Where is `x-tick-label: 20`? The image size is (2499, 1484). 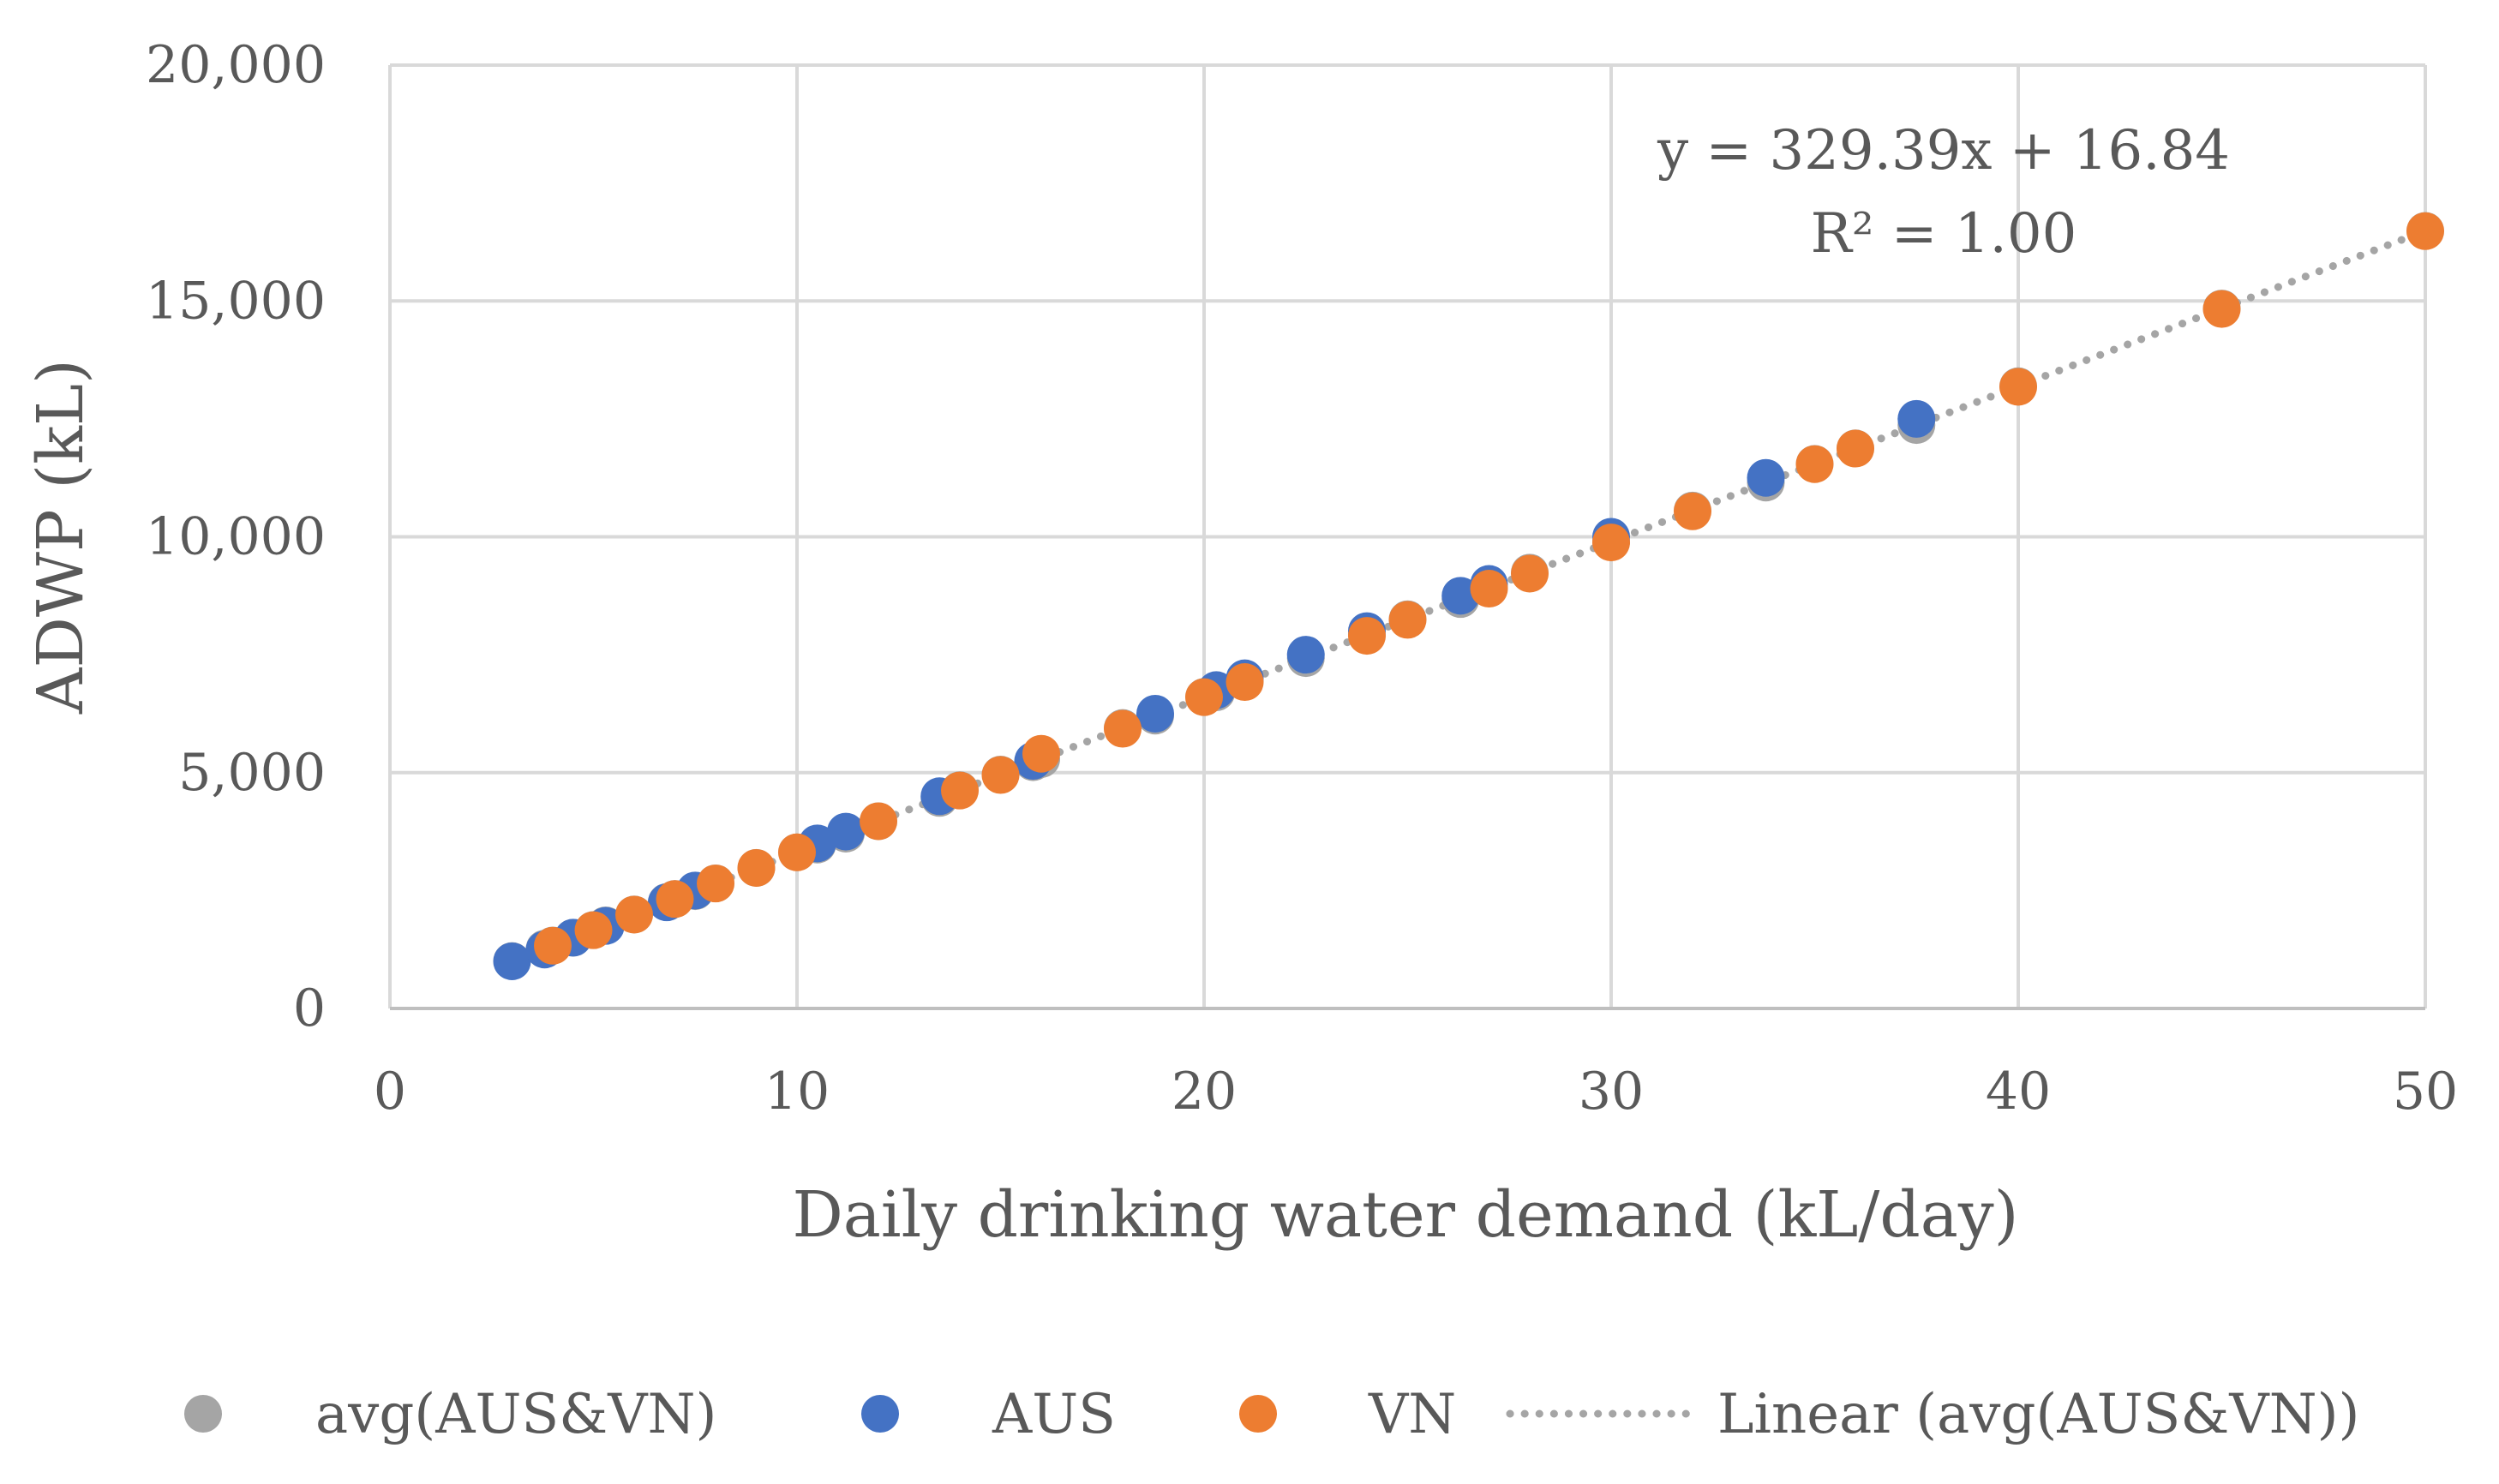
x-tick-label: 20 is located at coordinates (1204, 1092).